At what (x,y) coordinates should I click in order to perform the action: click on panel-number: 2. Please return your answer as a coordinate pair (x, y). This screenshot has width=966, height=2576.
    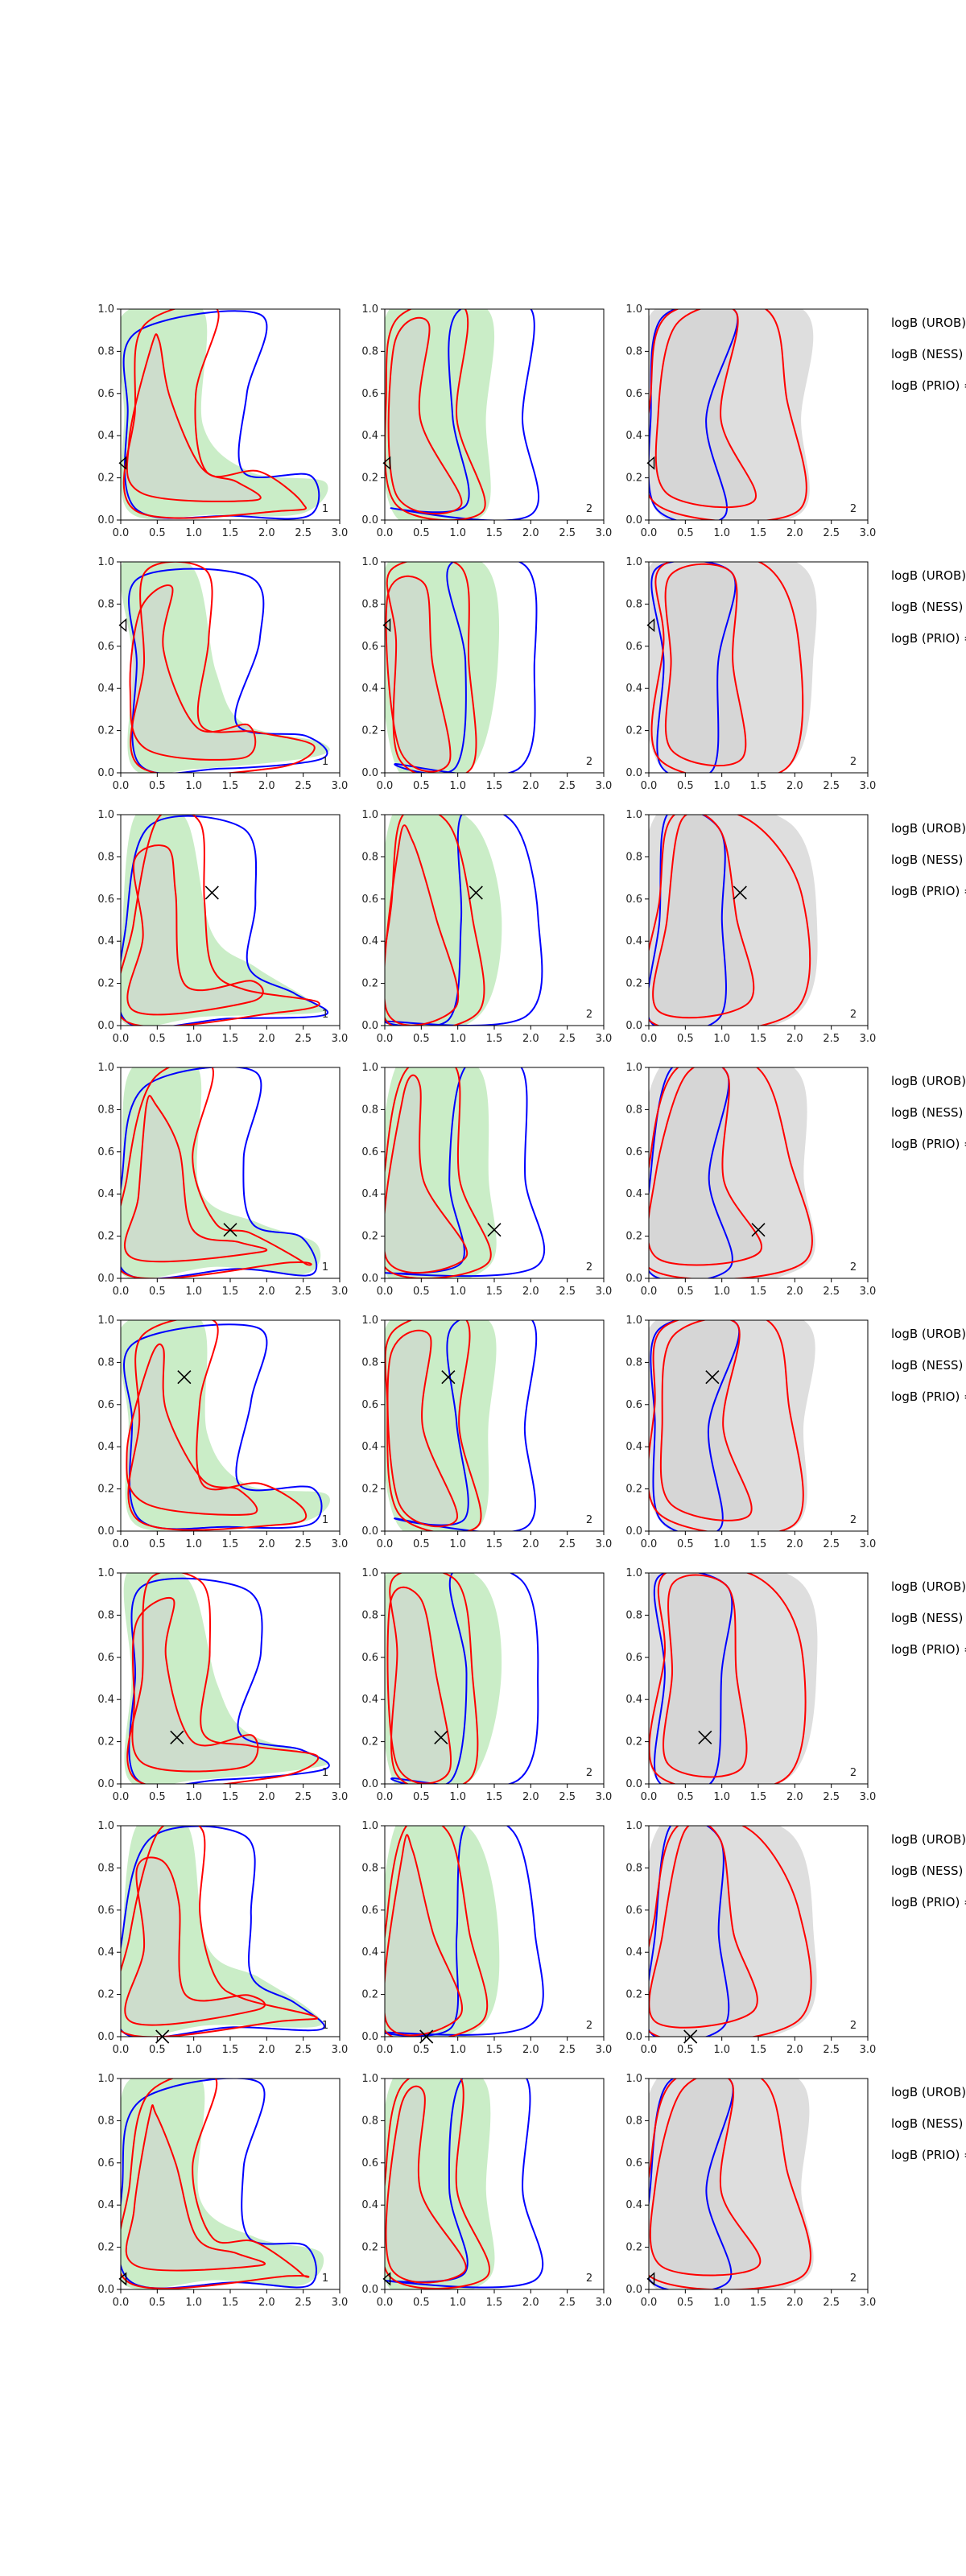
    Looking at the image, I should click on (853, 1267).